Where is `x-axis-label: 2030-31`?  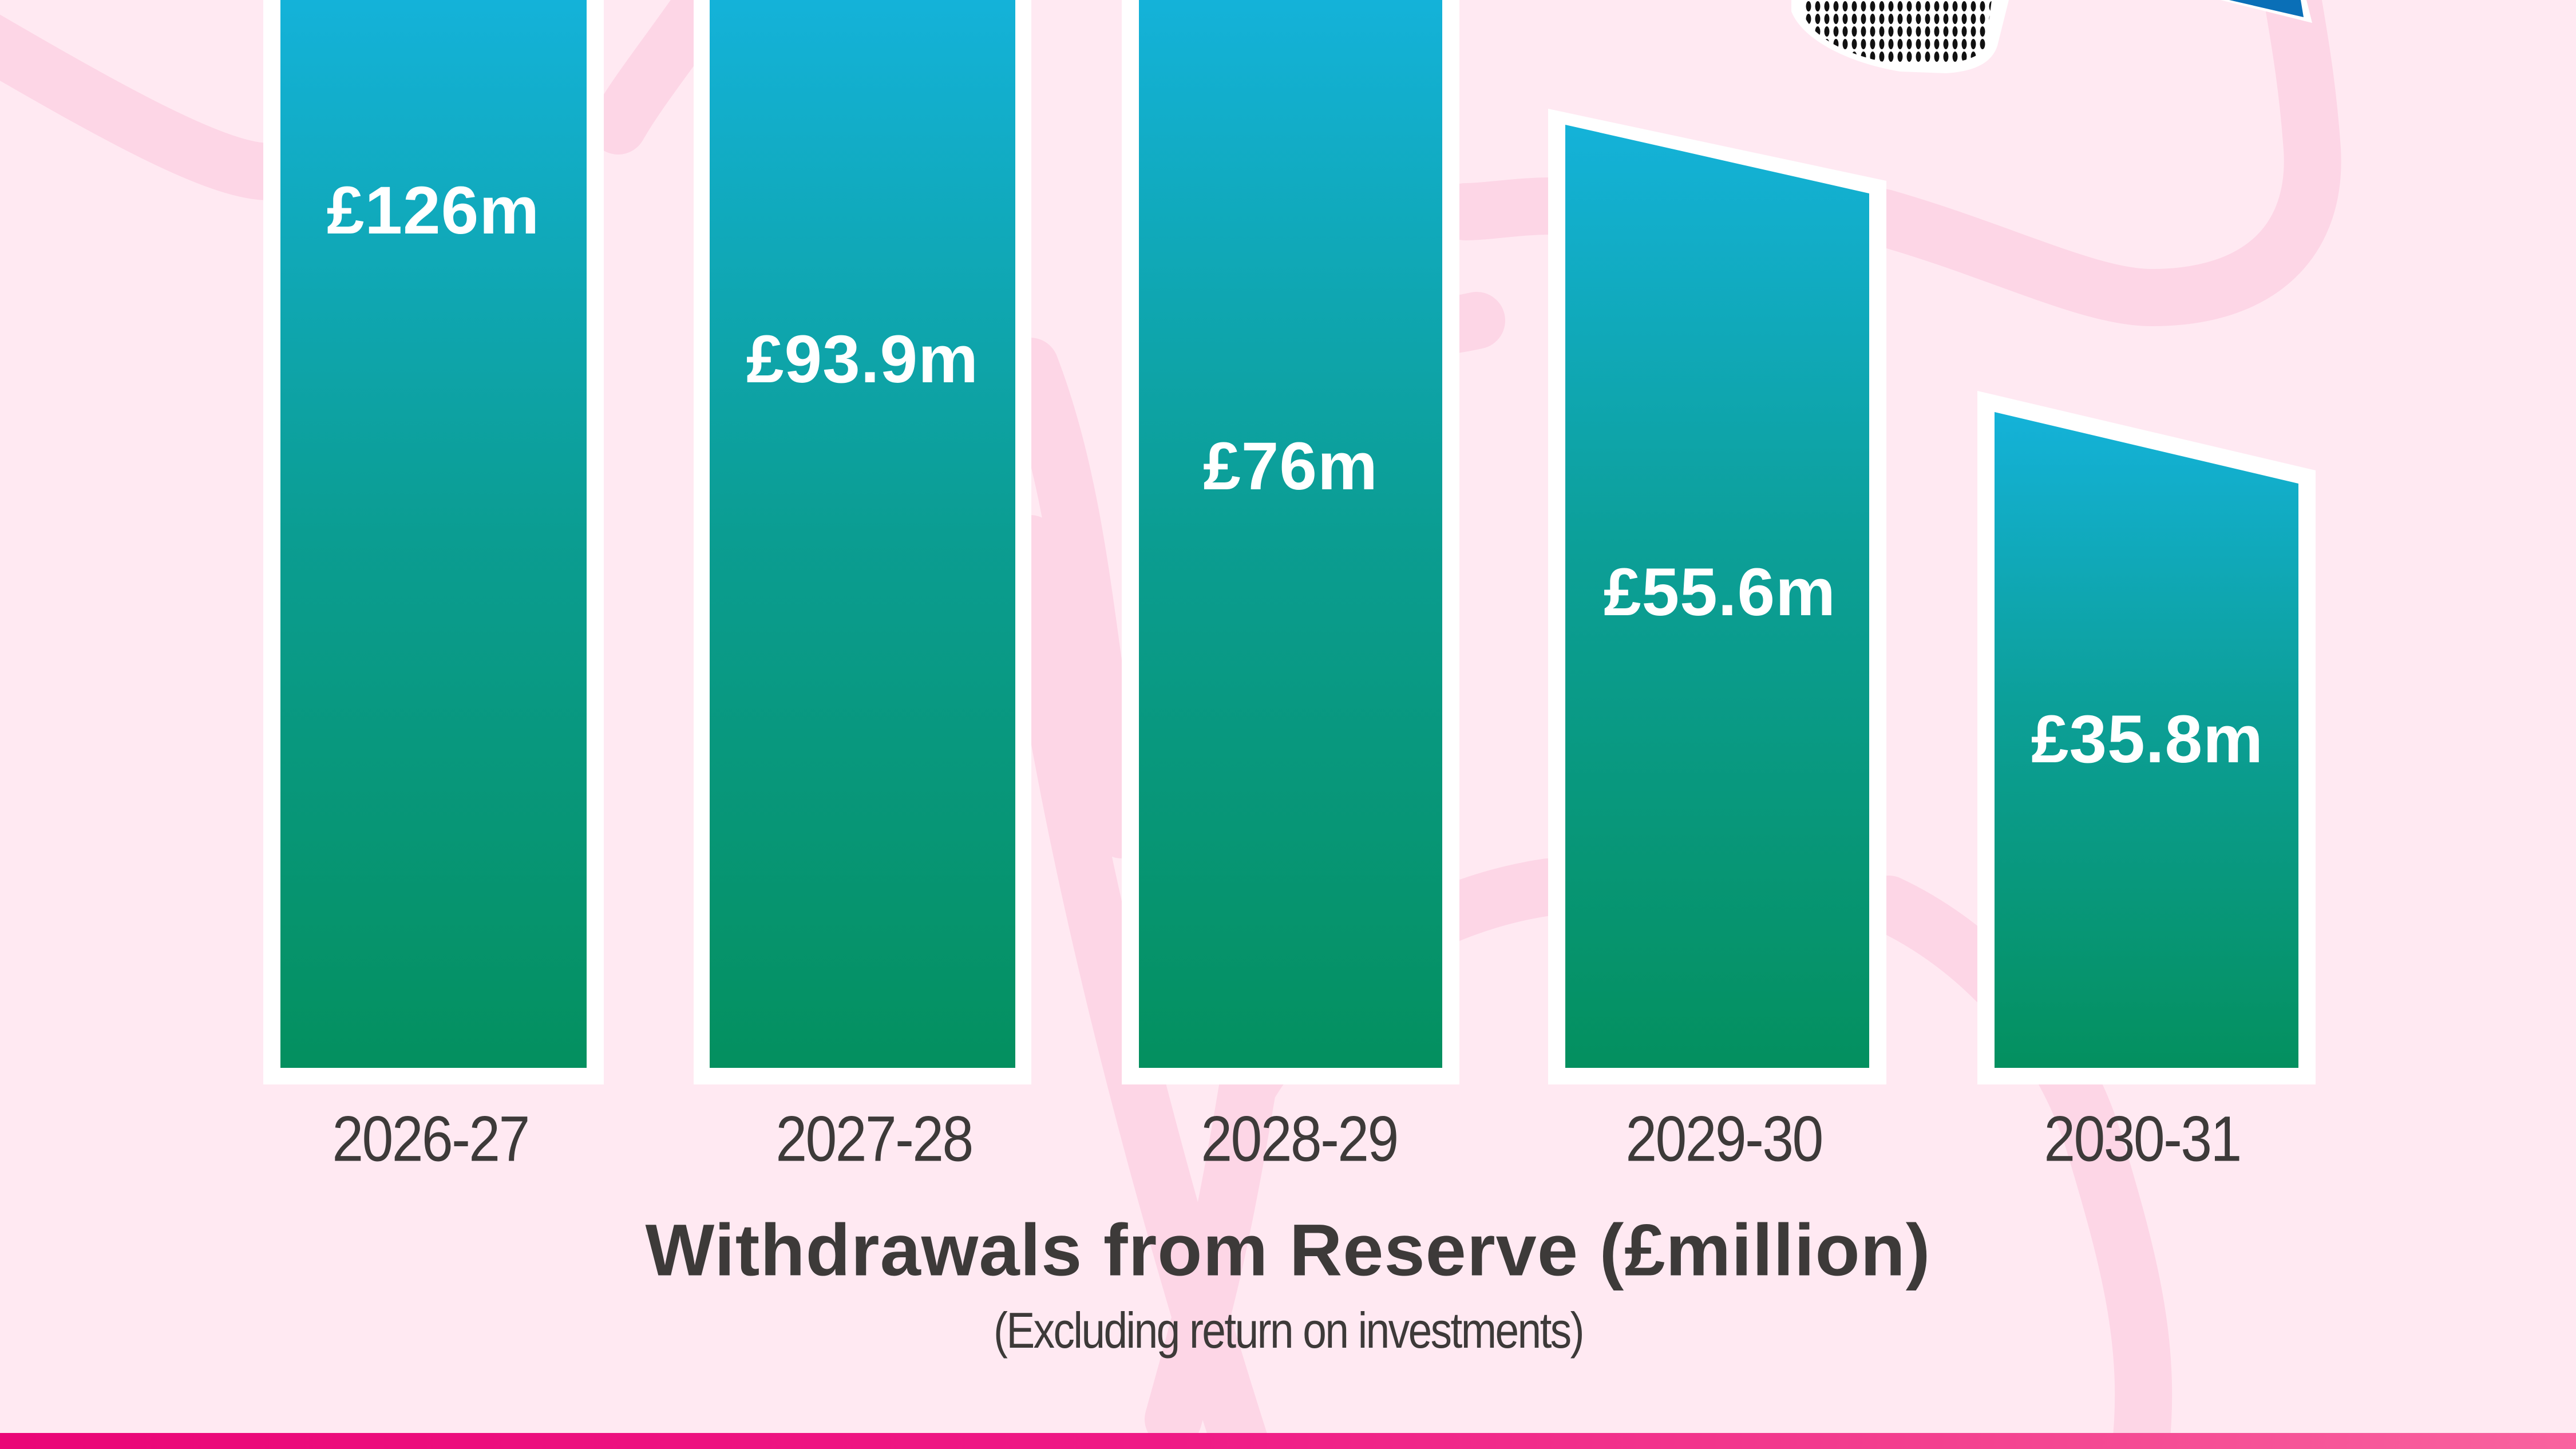 x-axis-label: 2030-31 is located at coordinates (2143, 1139).